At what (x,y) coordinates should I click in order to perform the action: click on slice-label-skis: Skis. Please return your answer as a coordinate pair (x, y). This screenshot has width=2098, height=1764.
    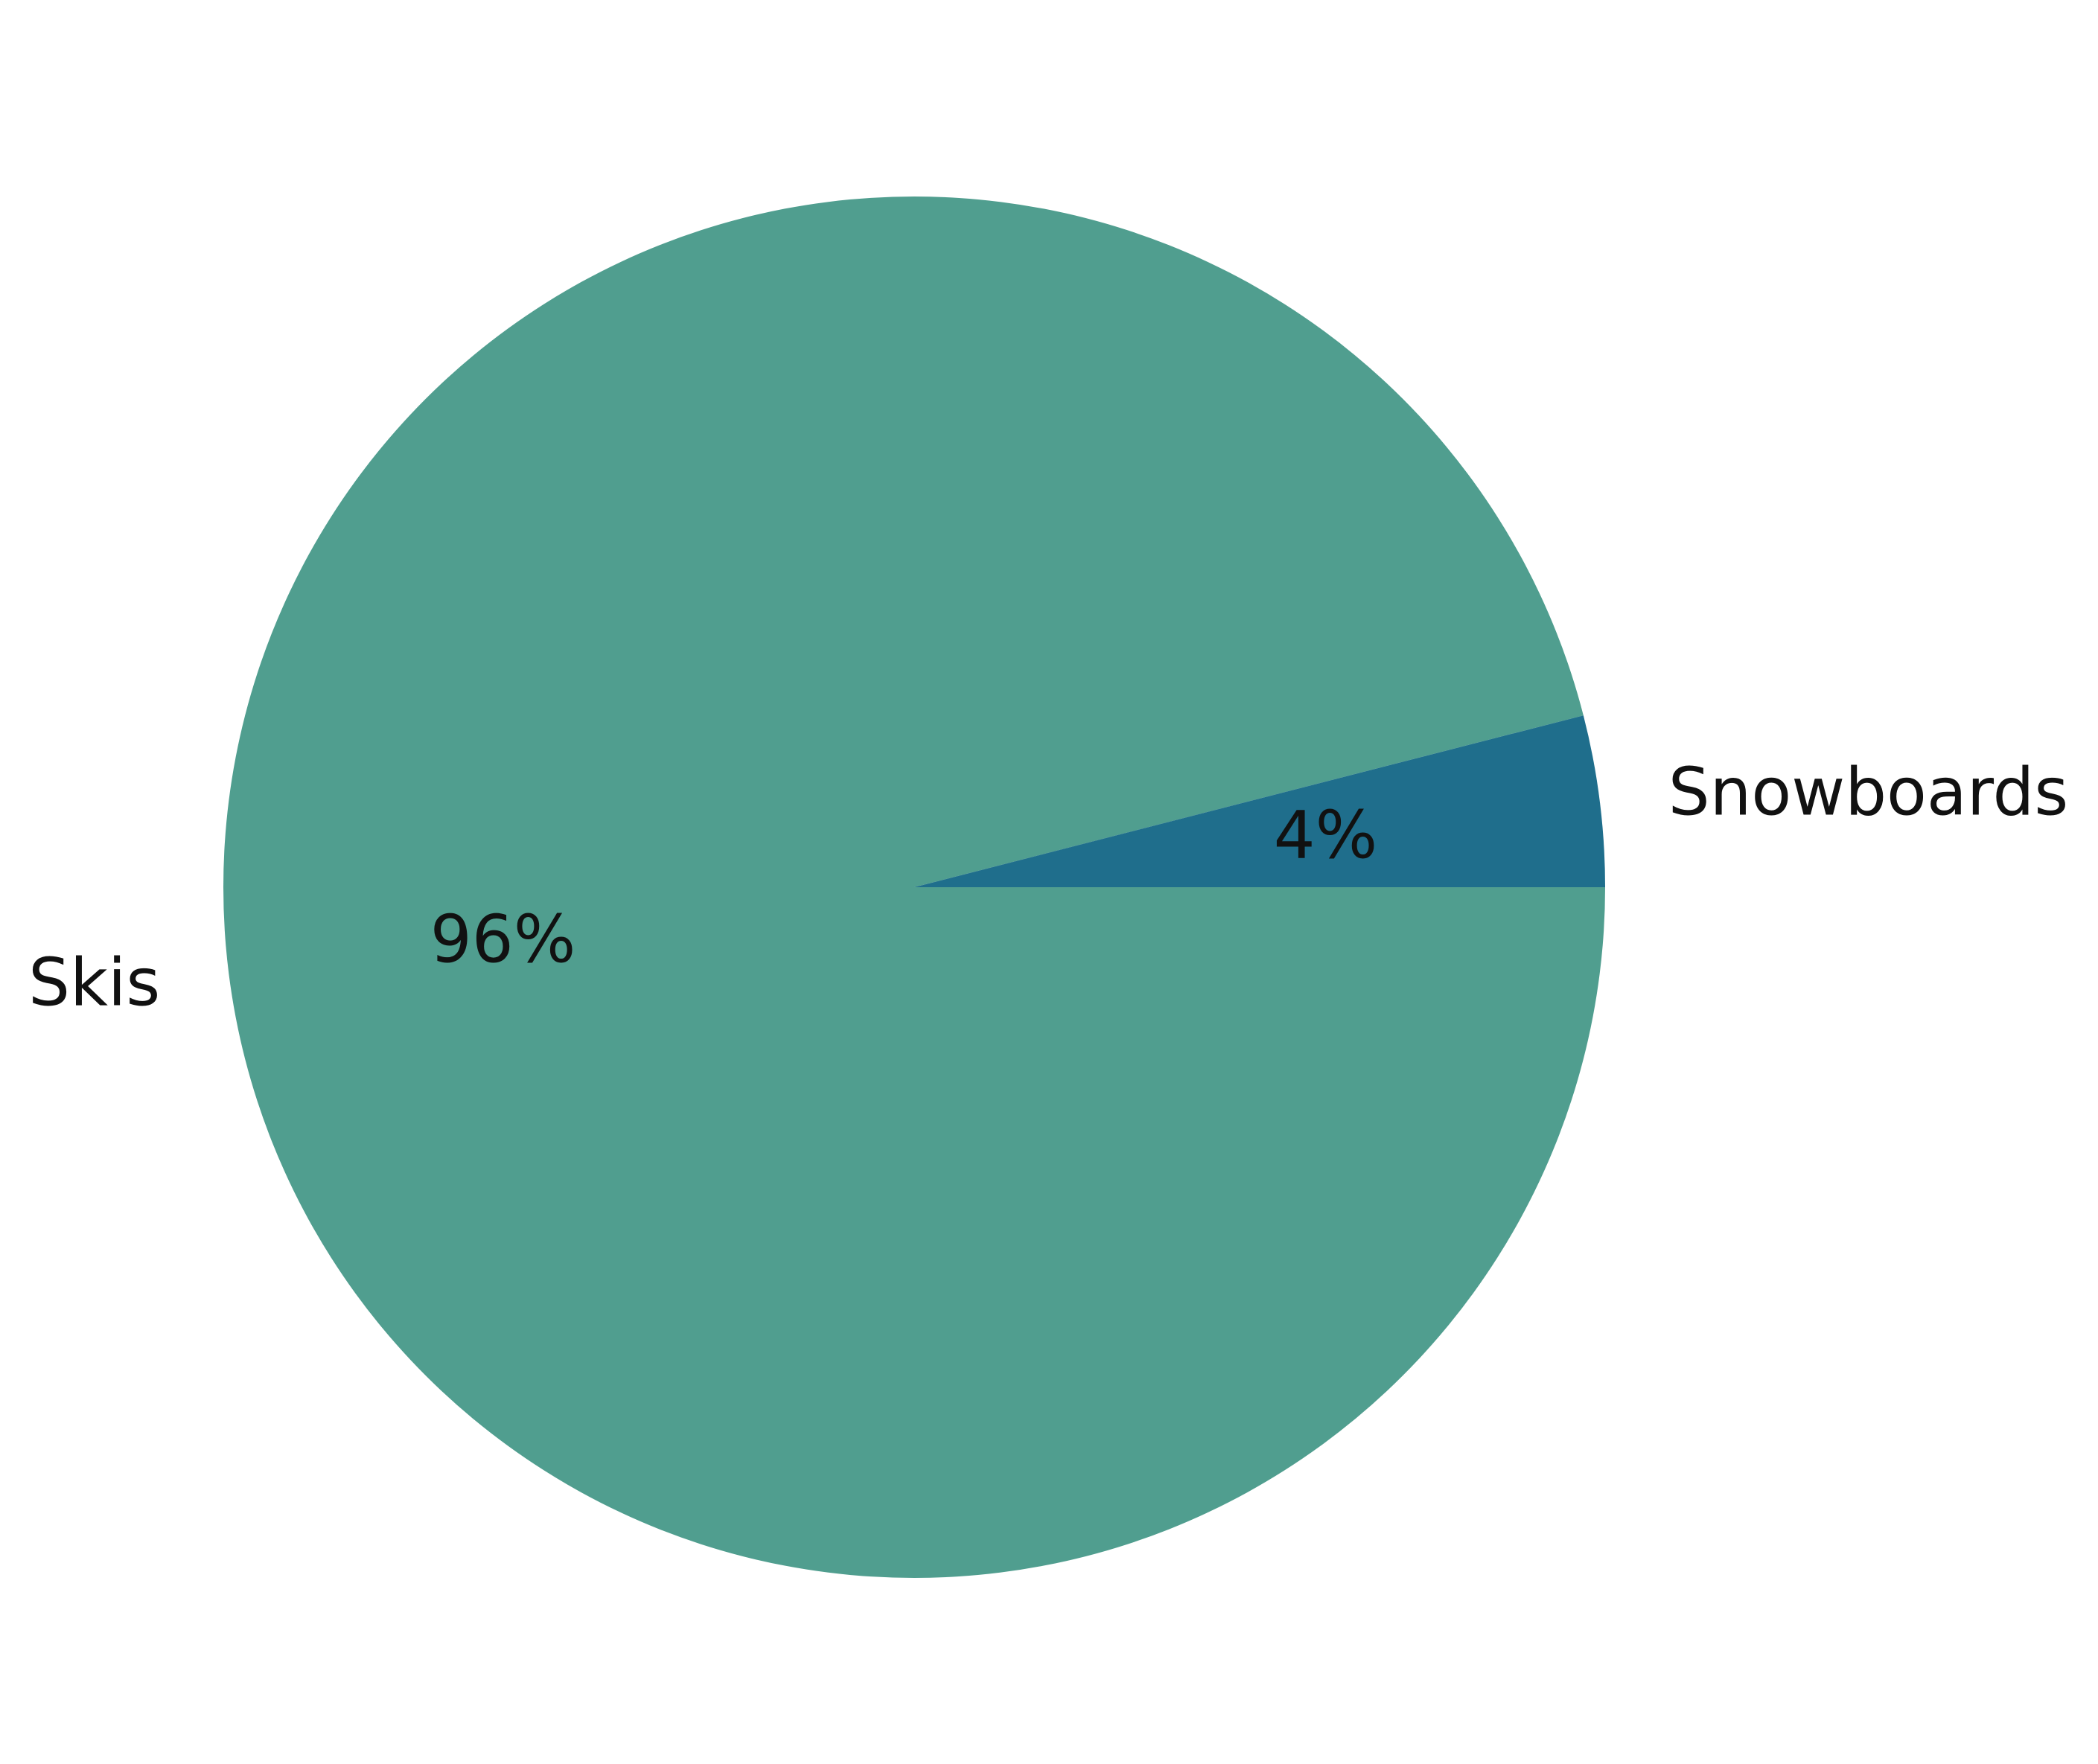
    Looking at the image, I should click on (94, 982).